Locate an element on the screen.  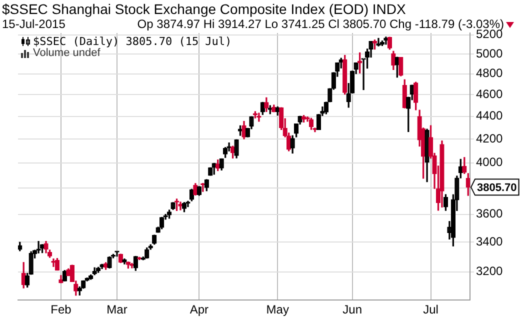
y-tick-label: 4400 is located at coordinates (490, 115).